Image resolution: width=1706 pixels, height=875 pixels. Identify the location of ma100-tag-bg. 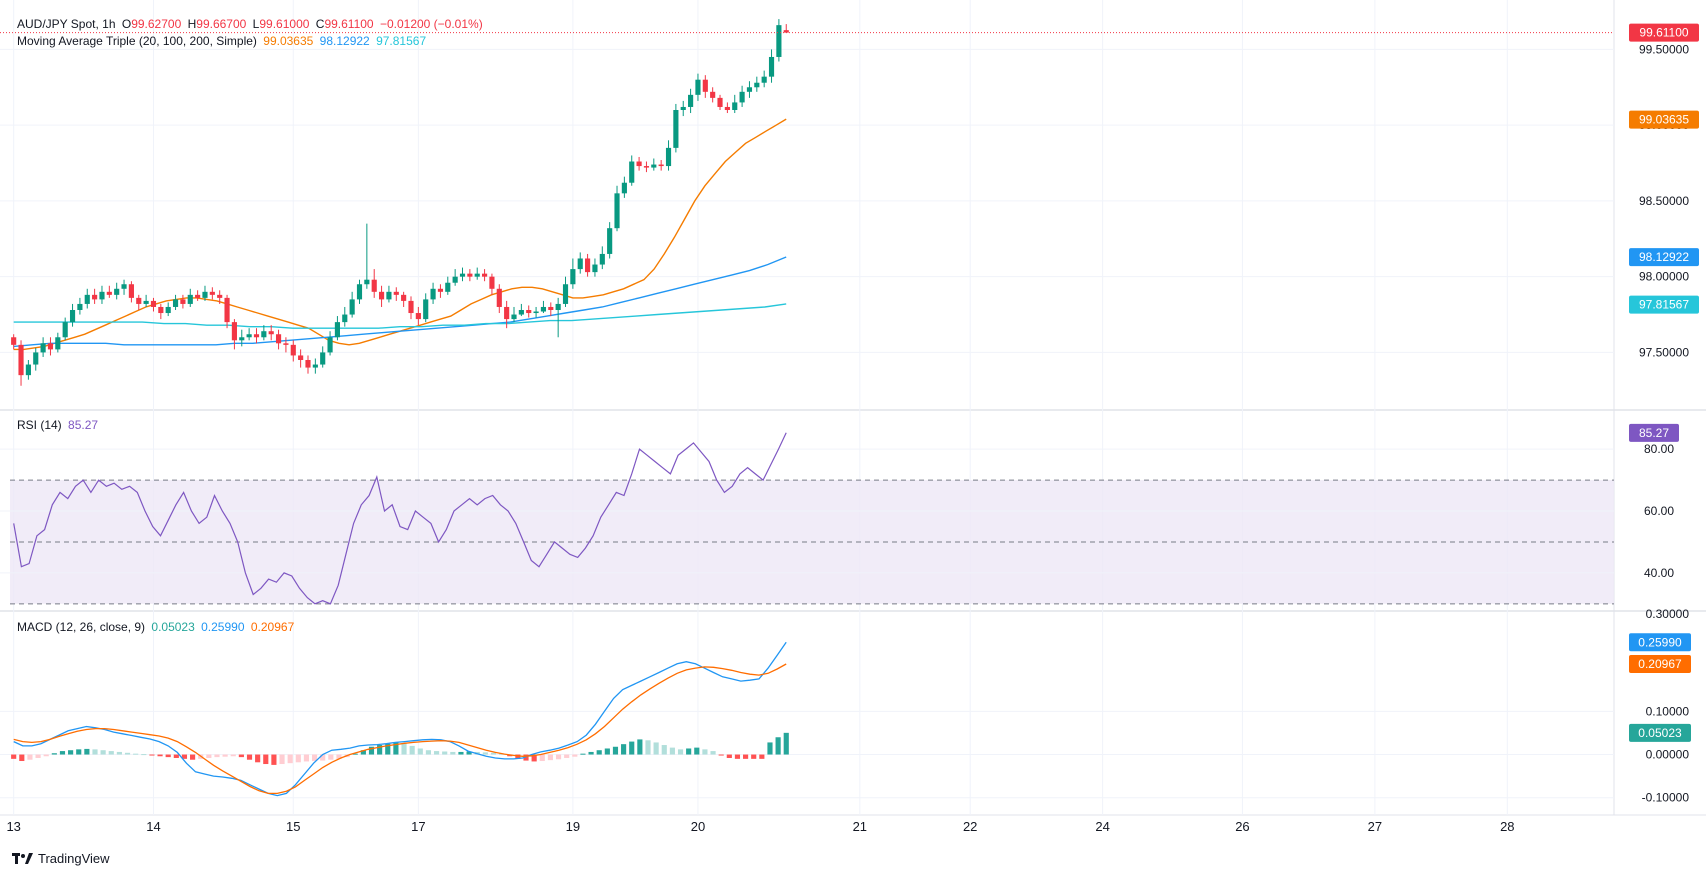
(1664, 257).